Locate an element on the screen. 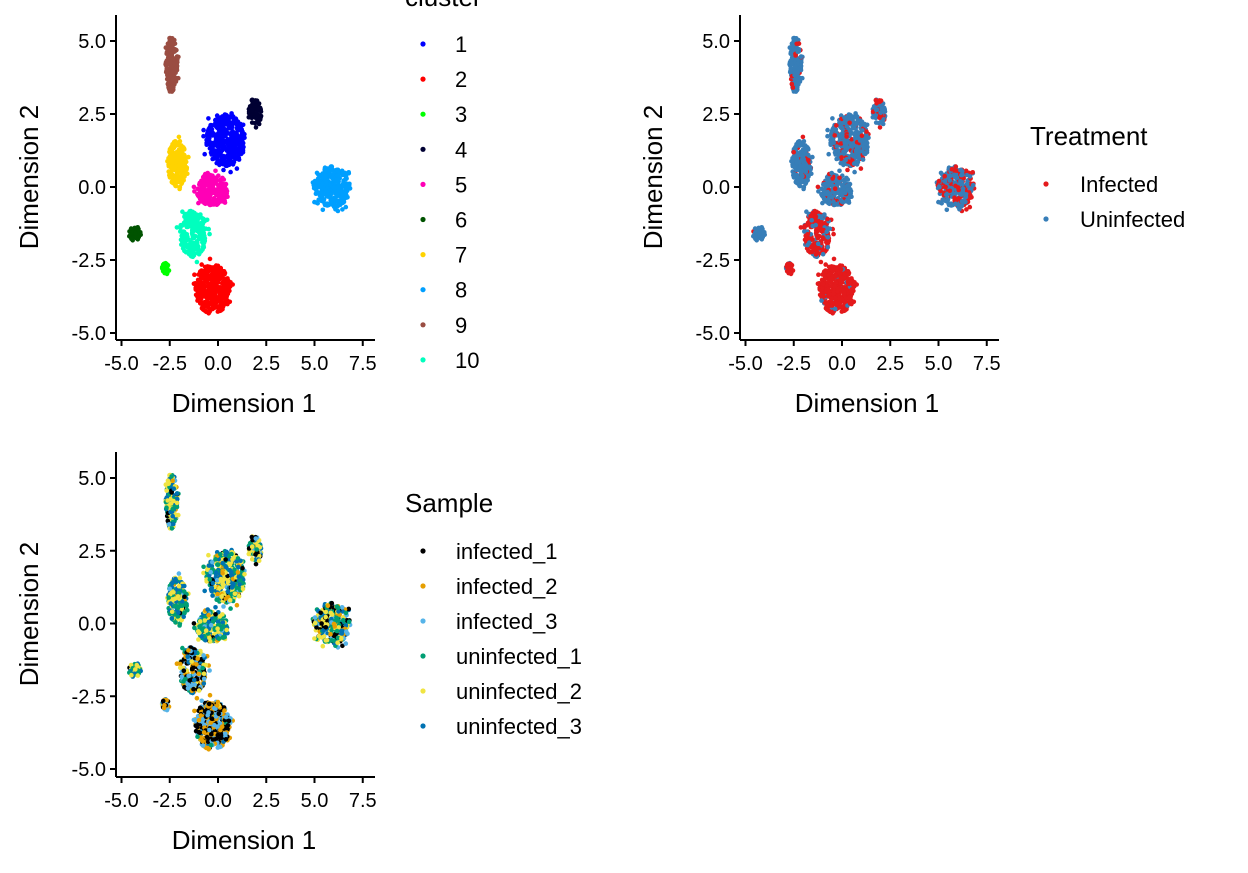  y-tick-label: -5.0 is located at coordinates (89, 334).